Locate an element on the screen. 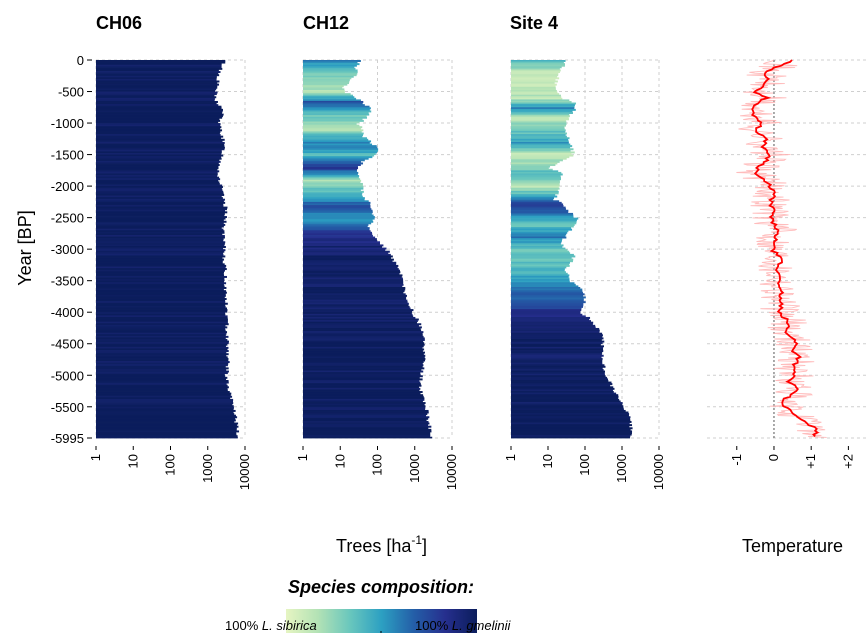 The width and height of the screenshot is (867, 633). bar-1-2050 is located at coordinates (332, 190).